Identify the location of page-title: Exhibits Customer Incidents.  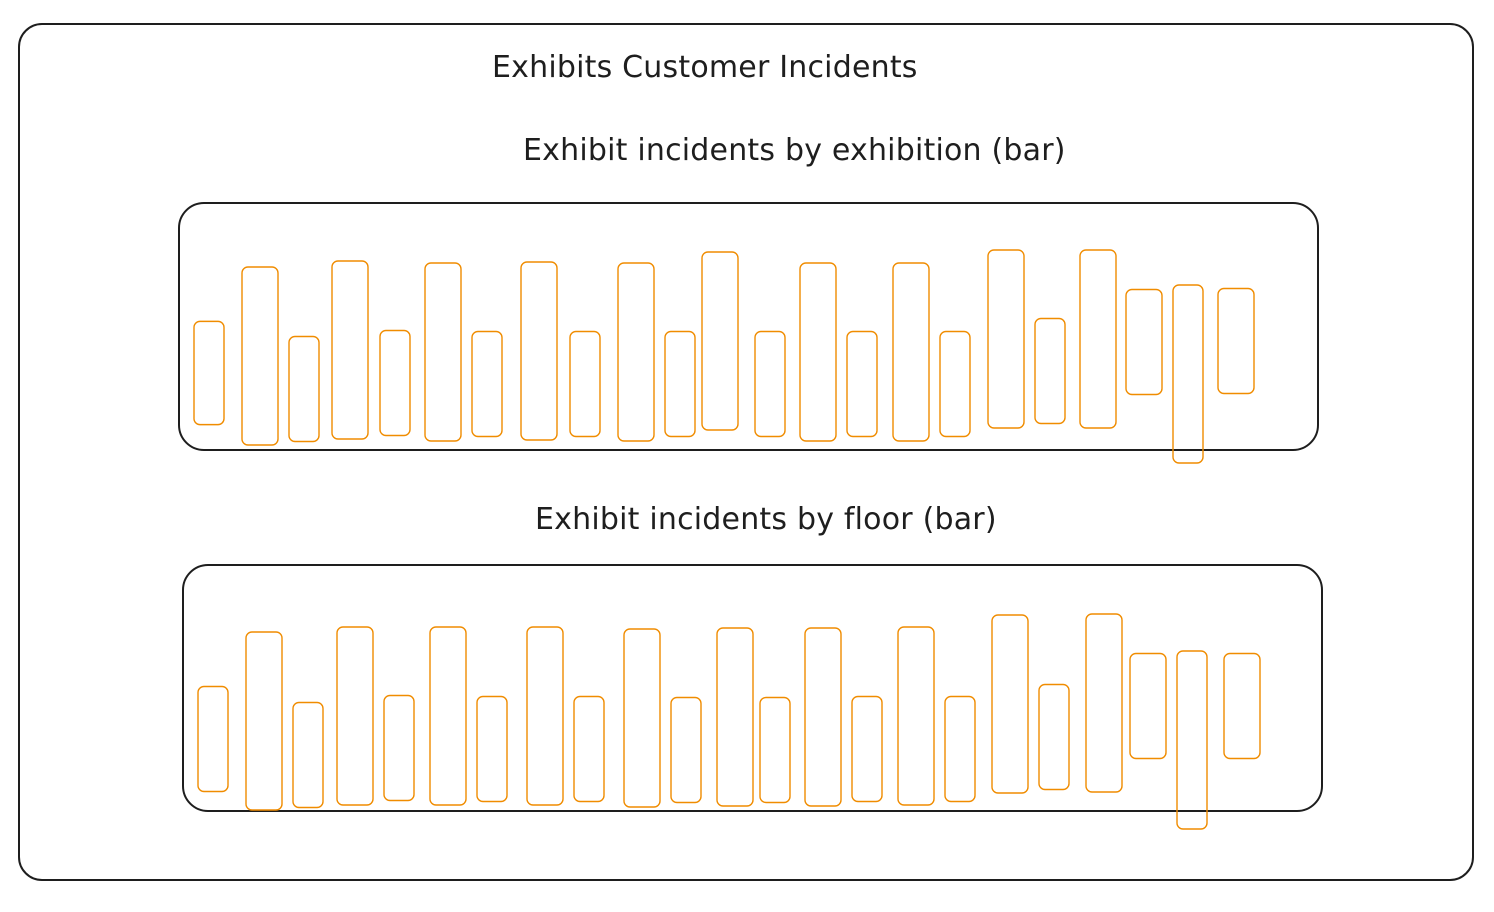
(705, 67).